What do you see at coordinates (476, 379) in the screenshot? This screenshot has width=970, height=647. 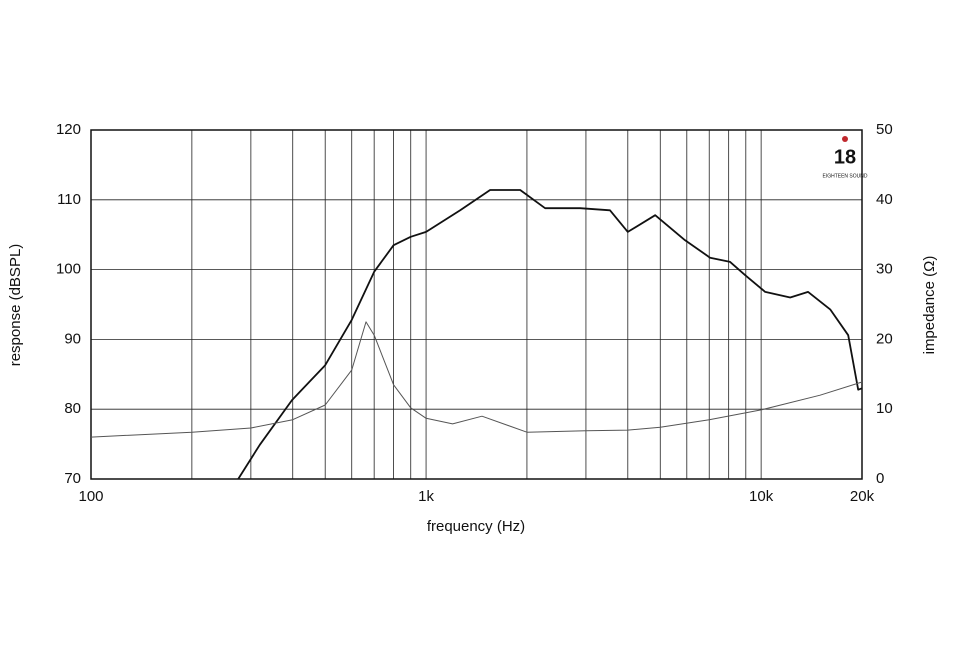 I see `series-line` at bounding box center [476, 379].